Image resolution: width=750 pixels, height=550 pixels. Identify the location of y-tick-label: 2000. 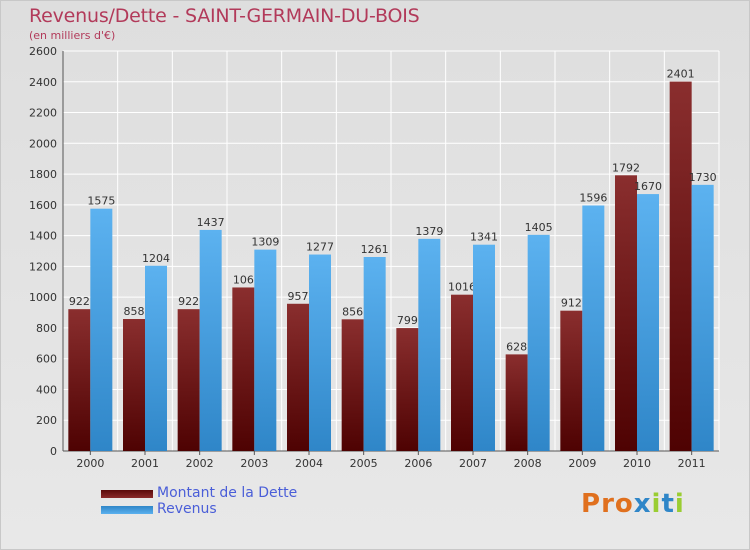
(43, 143).